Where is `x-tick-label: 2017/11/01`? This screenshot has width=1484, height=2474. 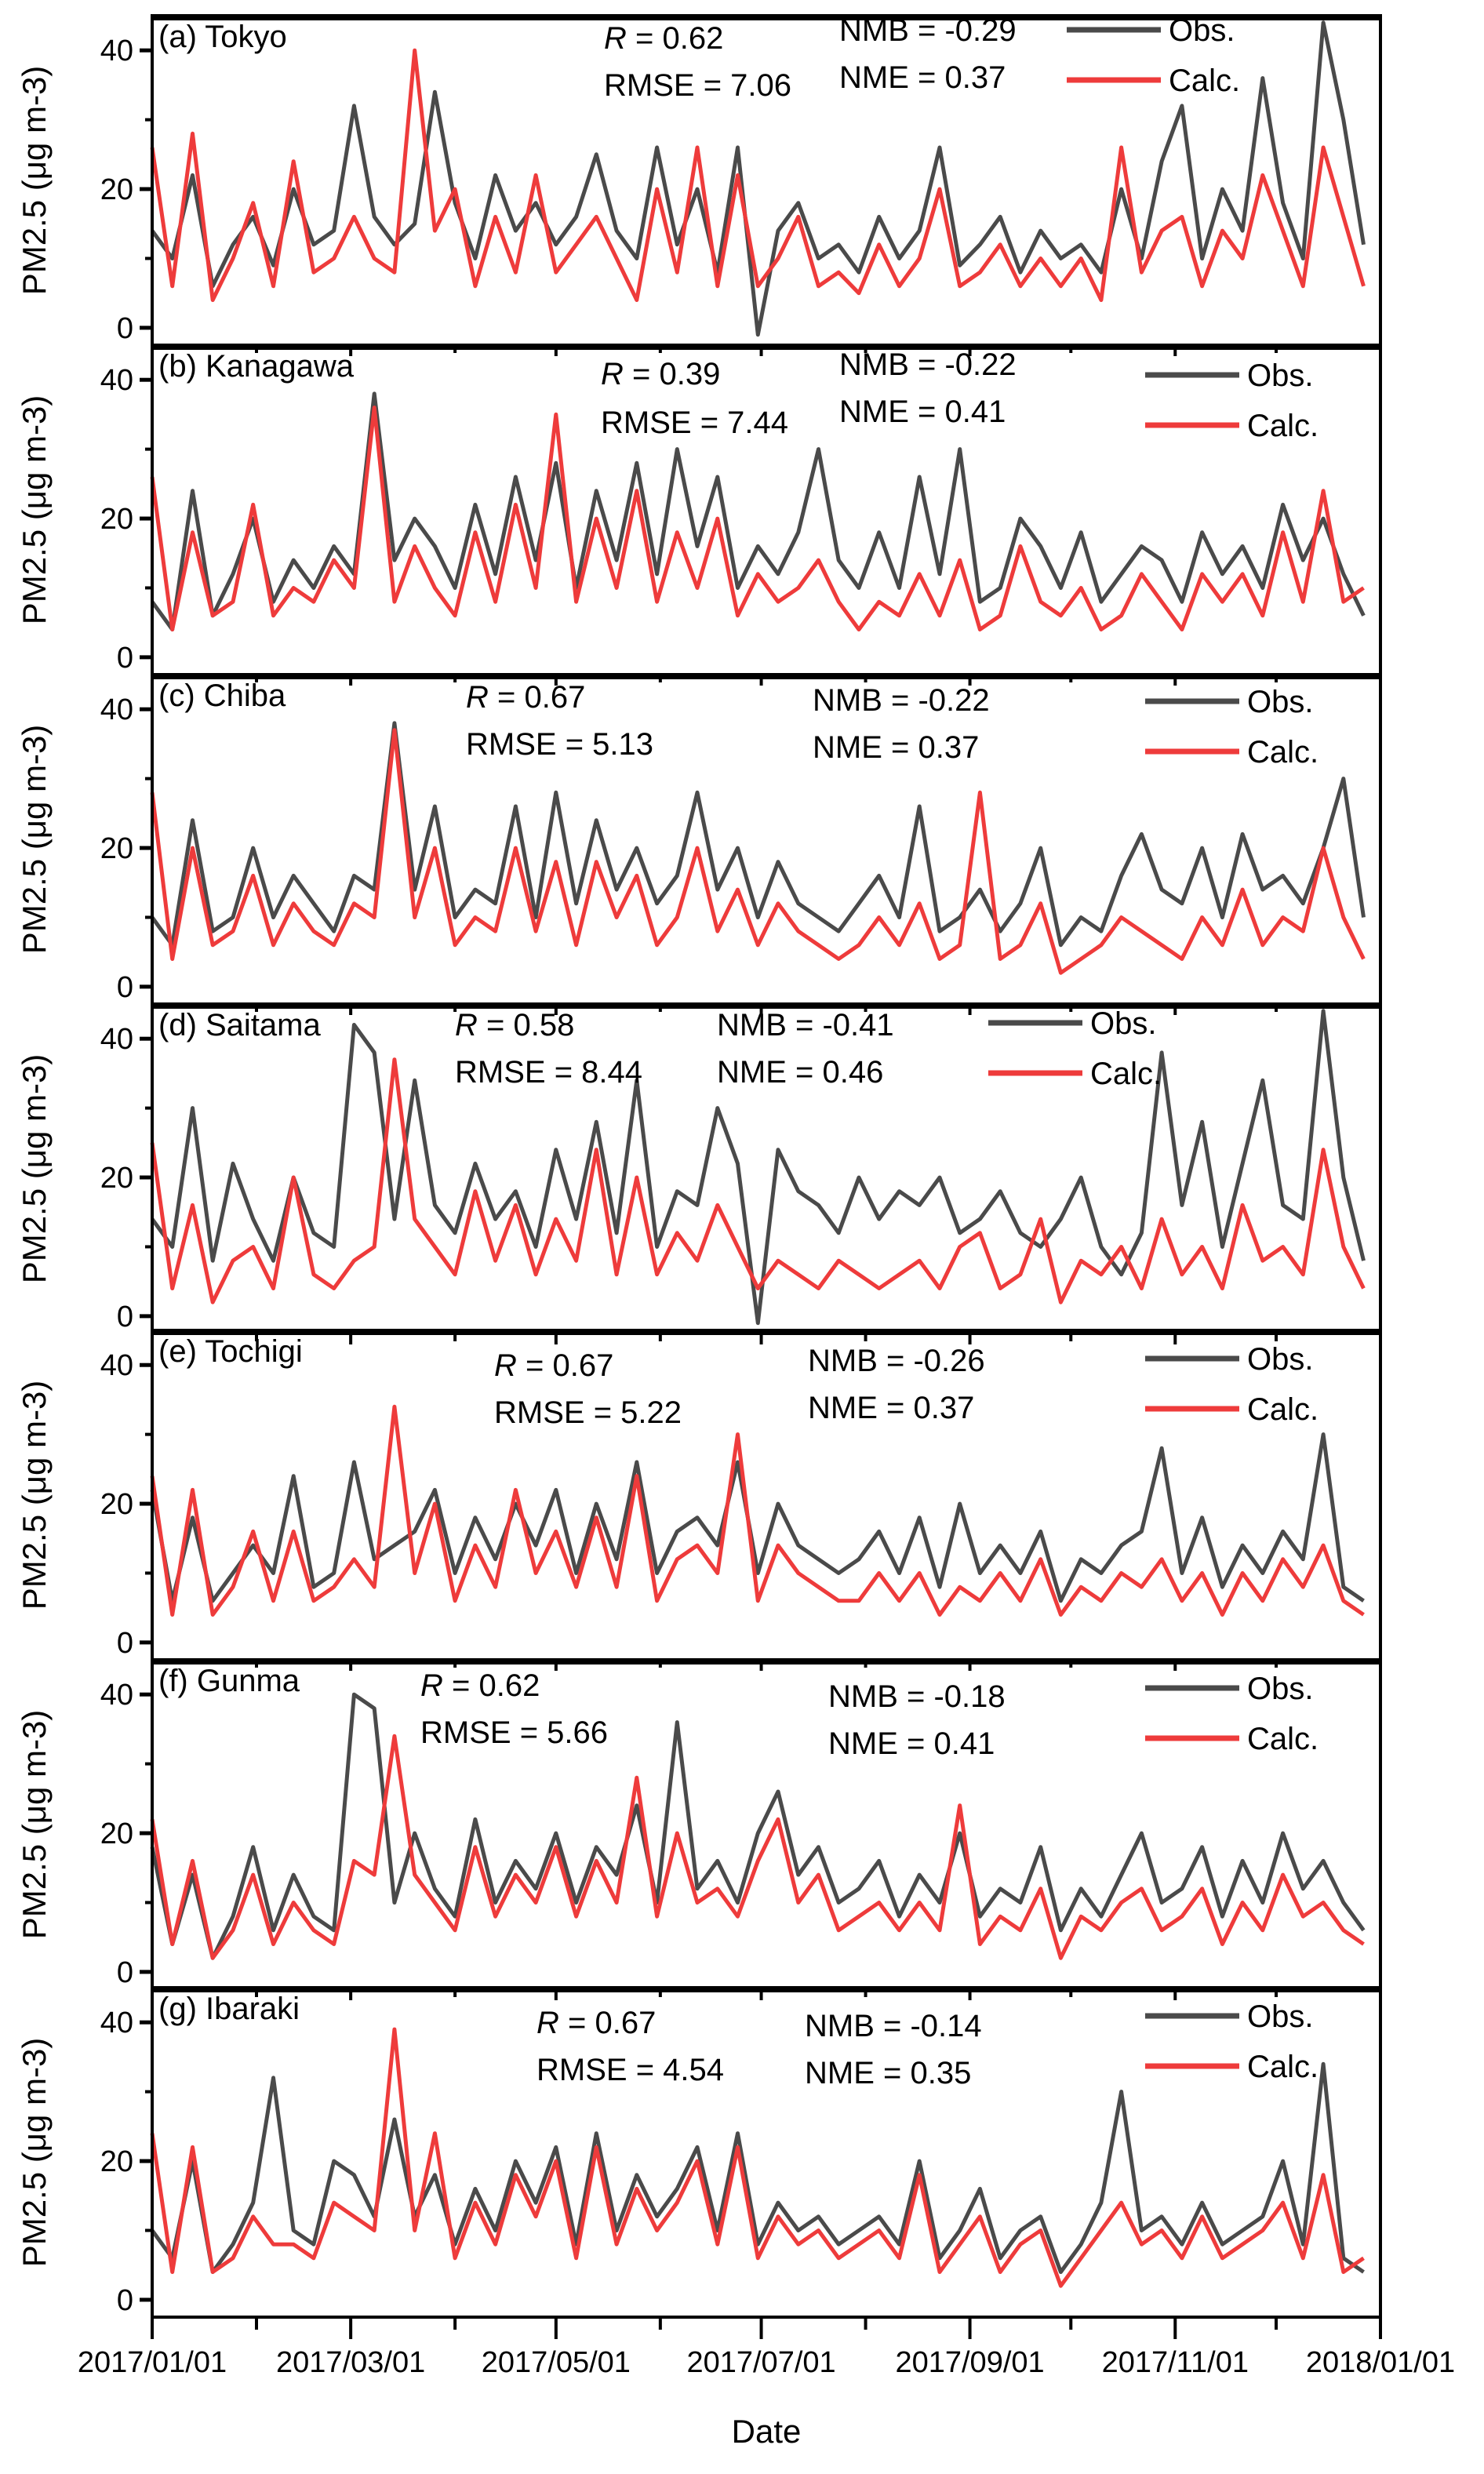 x-tick-label: 2017/11/01 is located at coordinates (1175, 2362).